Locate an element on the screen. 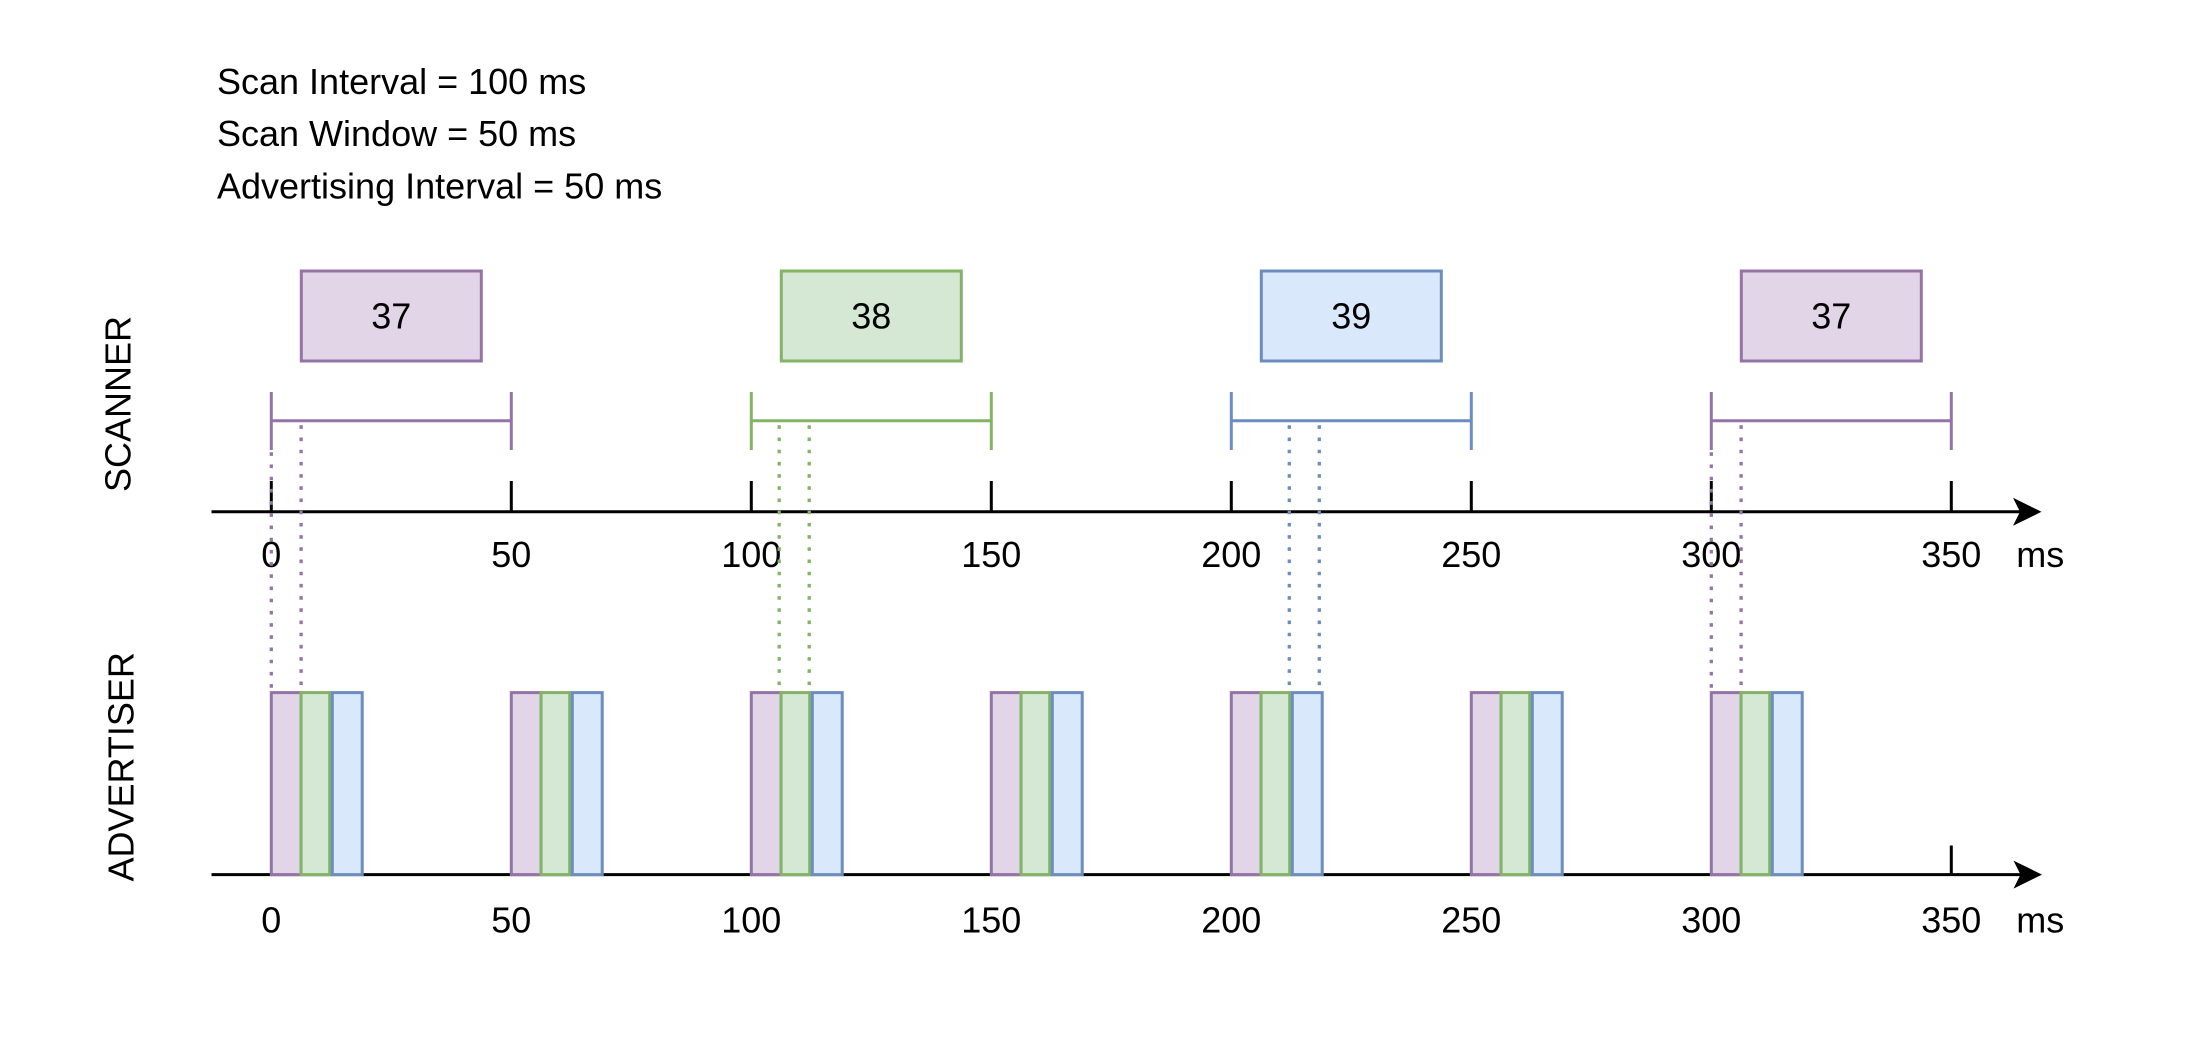  svg-text: ADVERTISER is located at coordinates (121, 766).